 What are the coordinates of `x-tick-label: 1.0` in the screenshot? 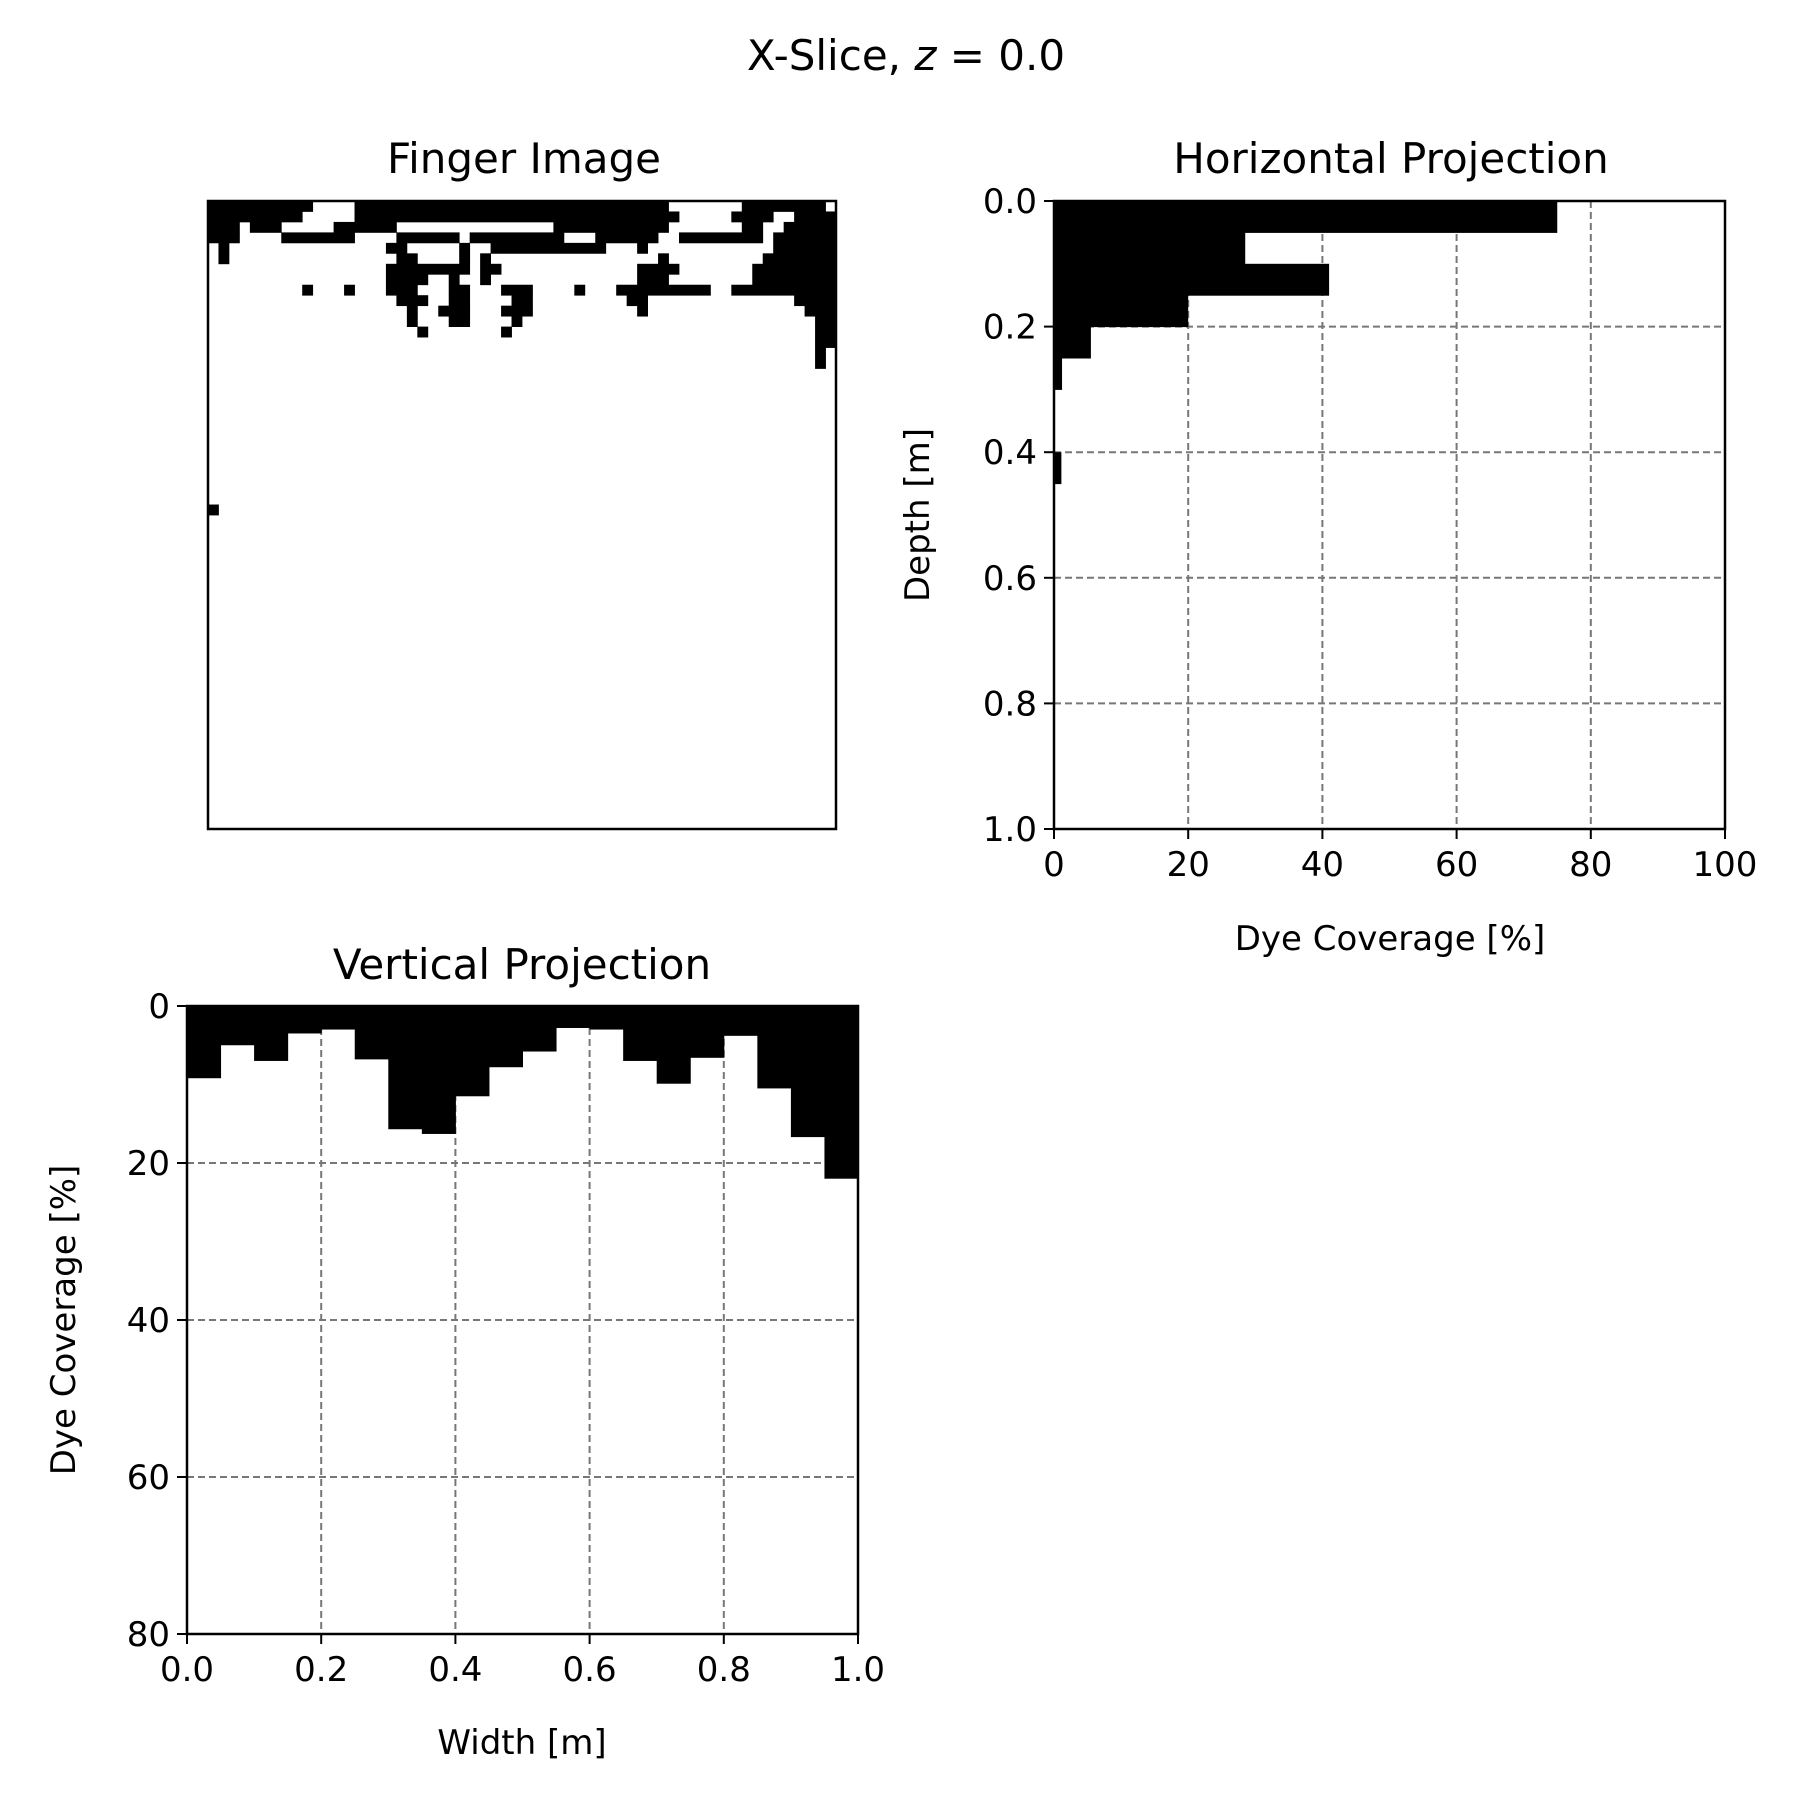 It's located at (858, 1670).